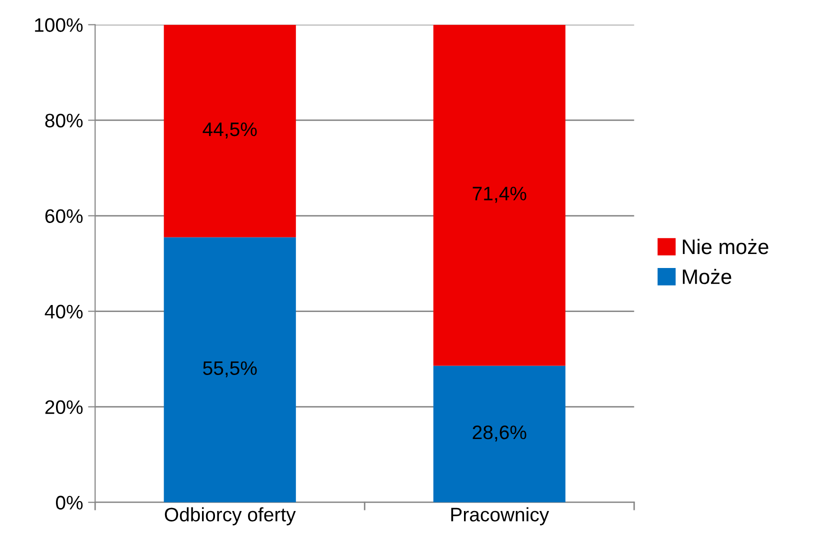 The image size is (813, 549). Describe the element at coordinates (59, 25) in the screenshot. I see `y-tick-label: 100%` at that location.